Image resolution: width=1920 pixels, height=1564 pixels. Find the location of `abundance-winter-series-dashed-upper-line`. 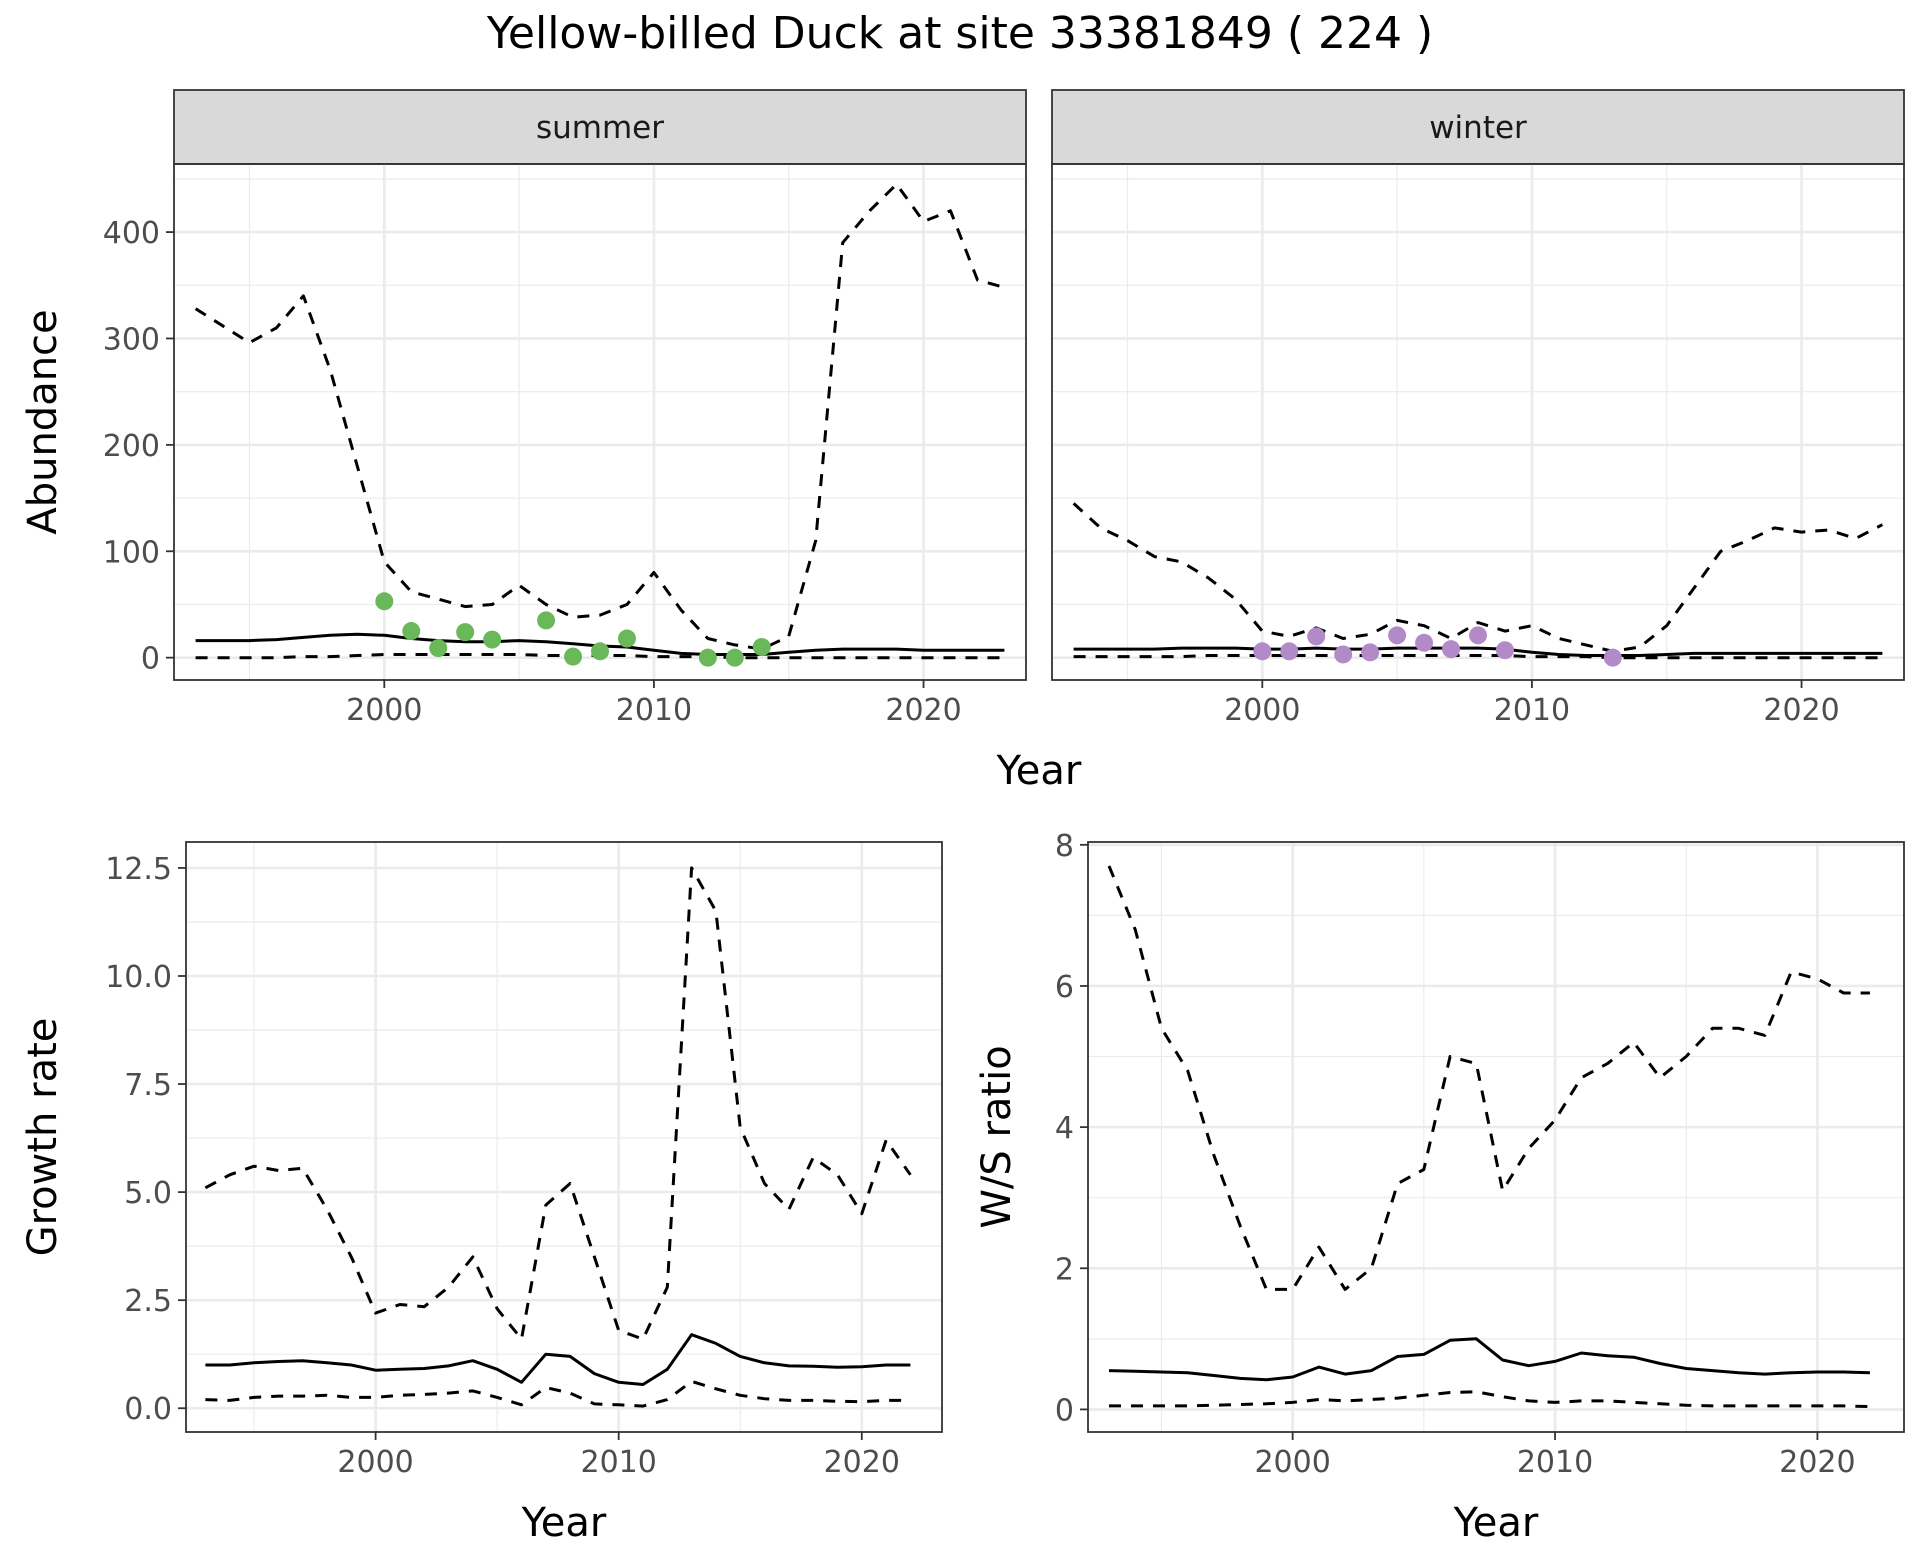

abundance-winter-series-dashed-upper-line is located at coordinates (1478, 577).